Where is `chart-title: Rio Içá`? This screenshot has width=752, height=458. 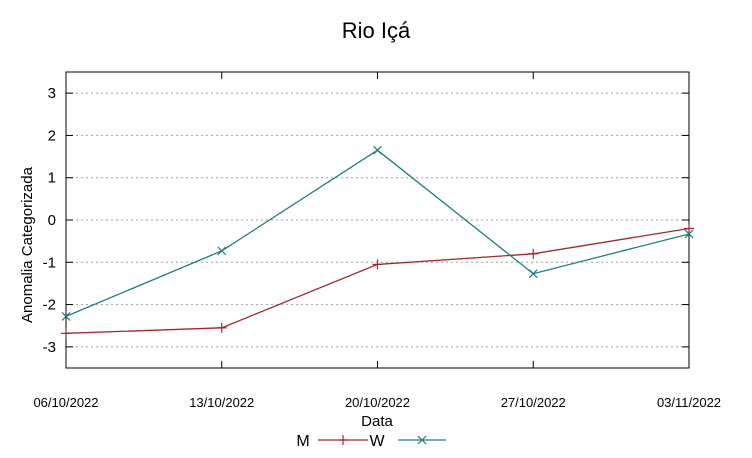 chart-title: Rio Içá is located at coordinates (376, 30).